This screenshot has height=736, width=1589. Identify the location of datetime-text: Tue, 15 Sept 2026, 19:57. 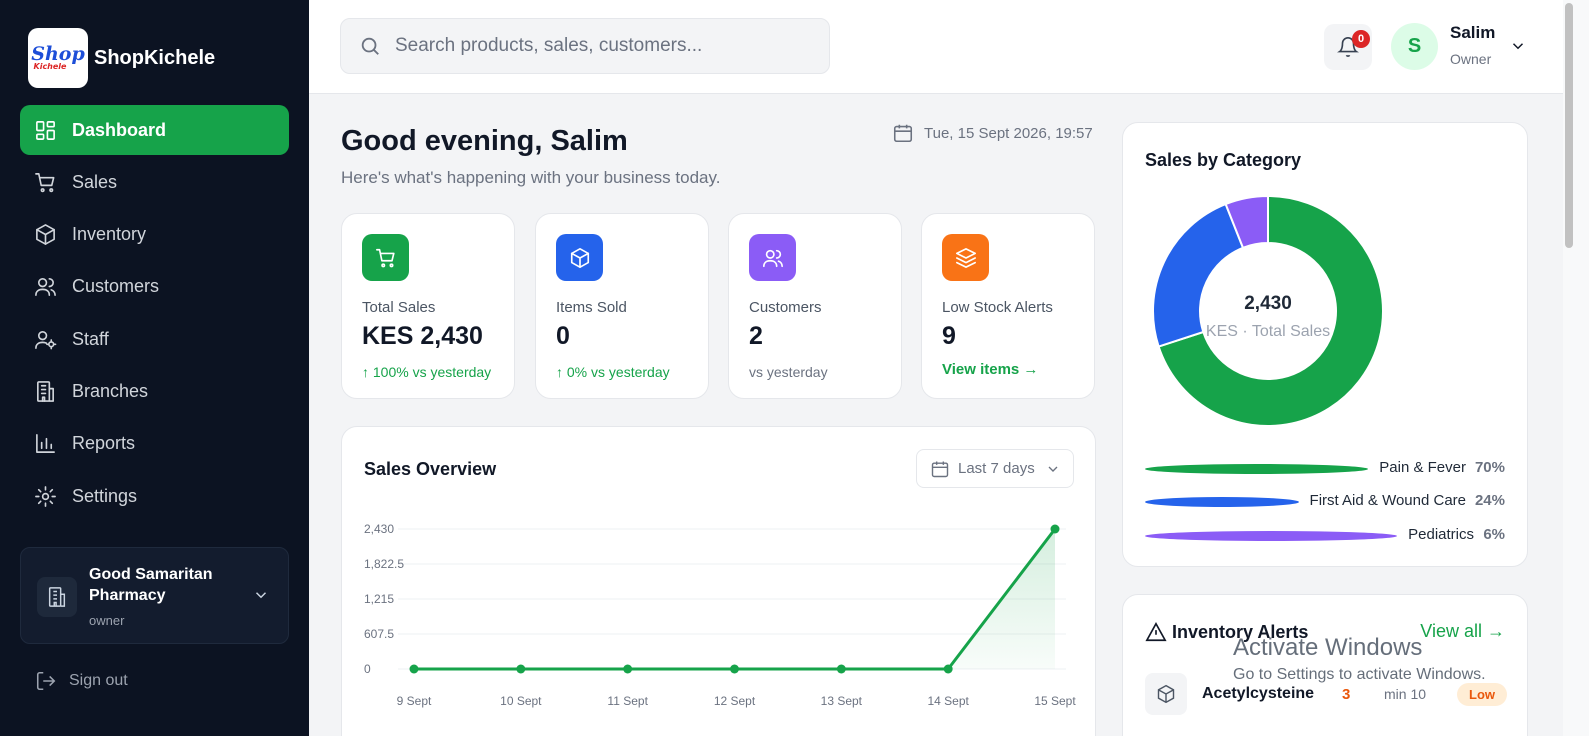
(1008, 133).